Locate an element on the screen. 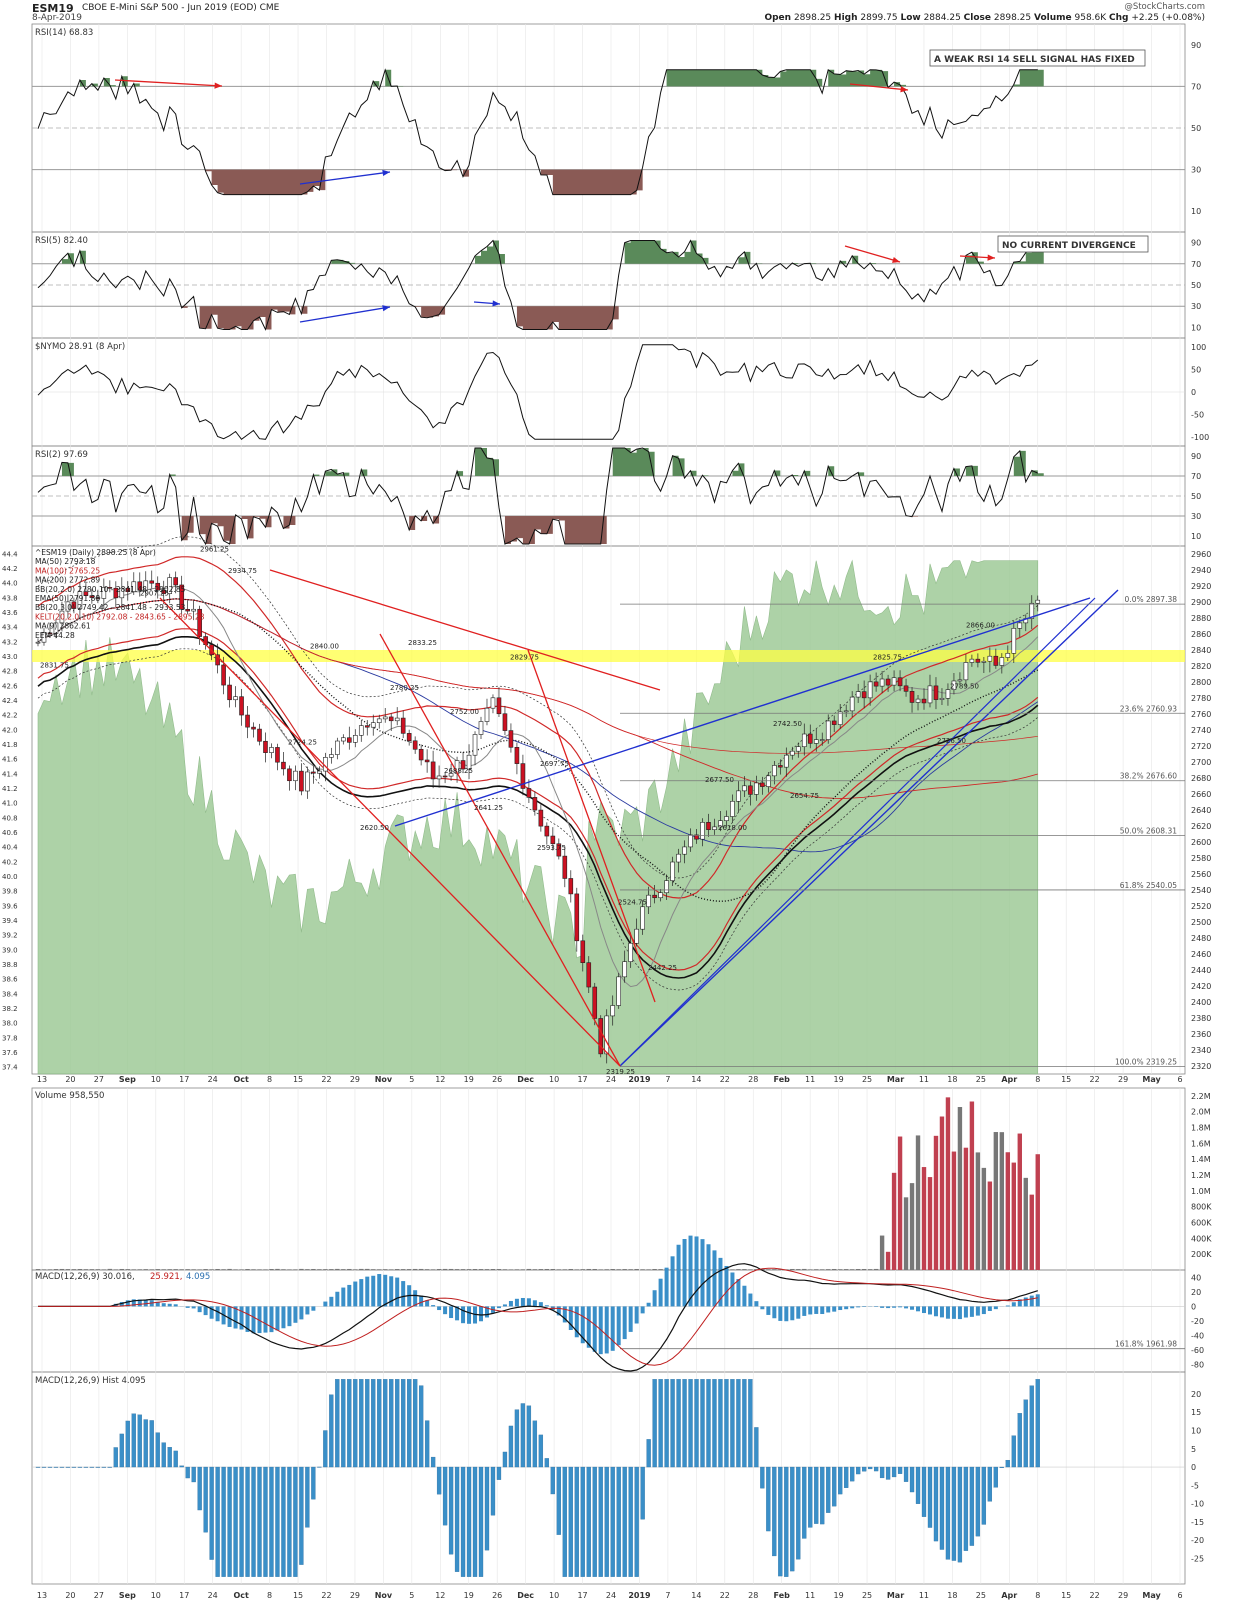 This screenshot has height=1600, width=1247. divergence-arrow-head is located at coordinates (386, 173).